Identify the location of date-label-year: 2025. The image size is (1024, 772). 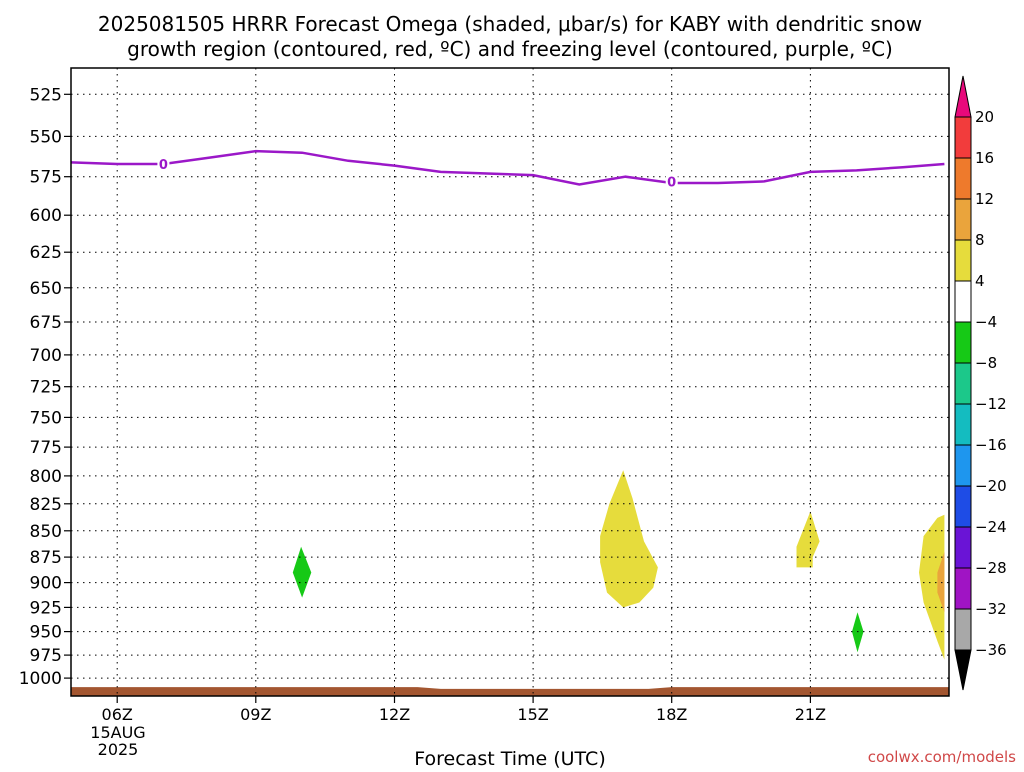
(118, 749).